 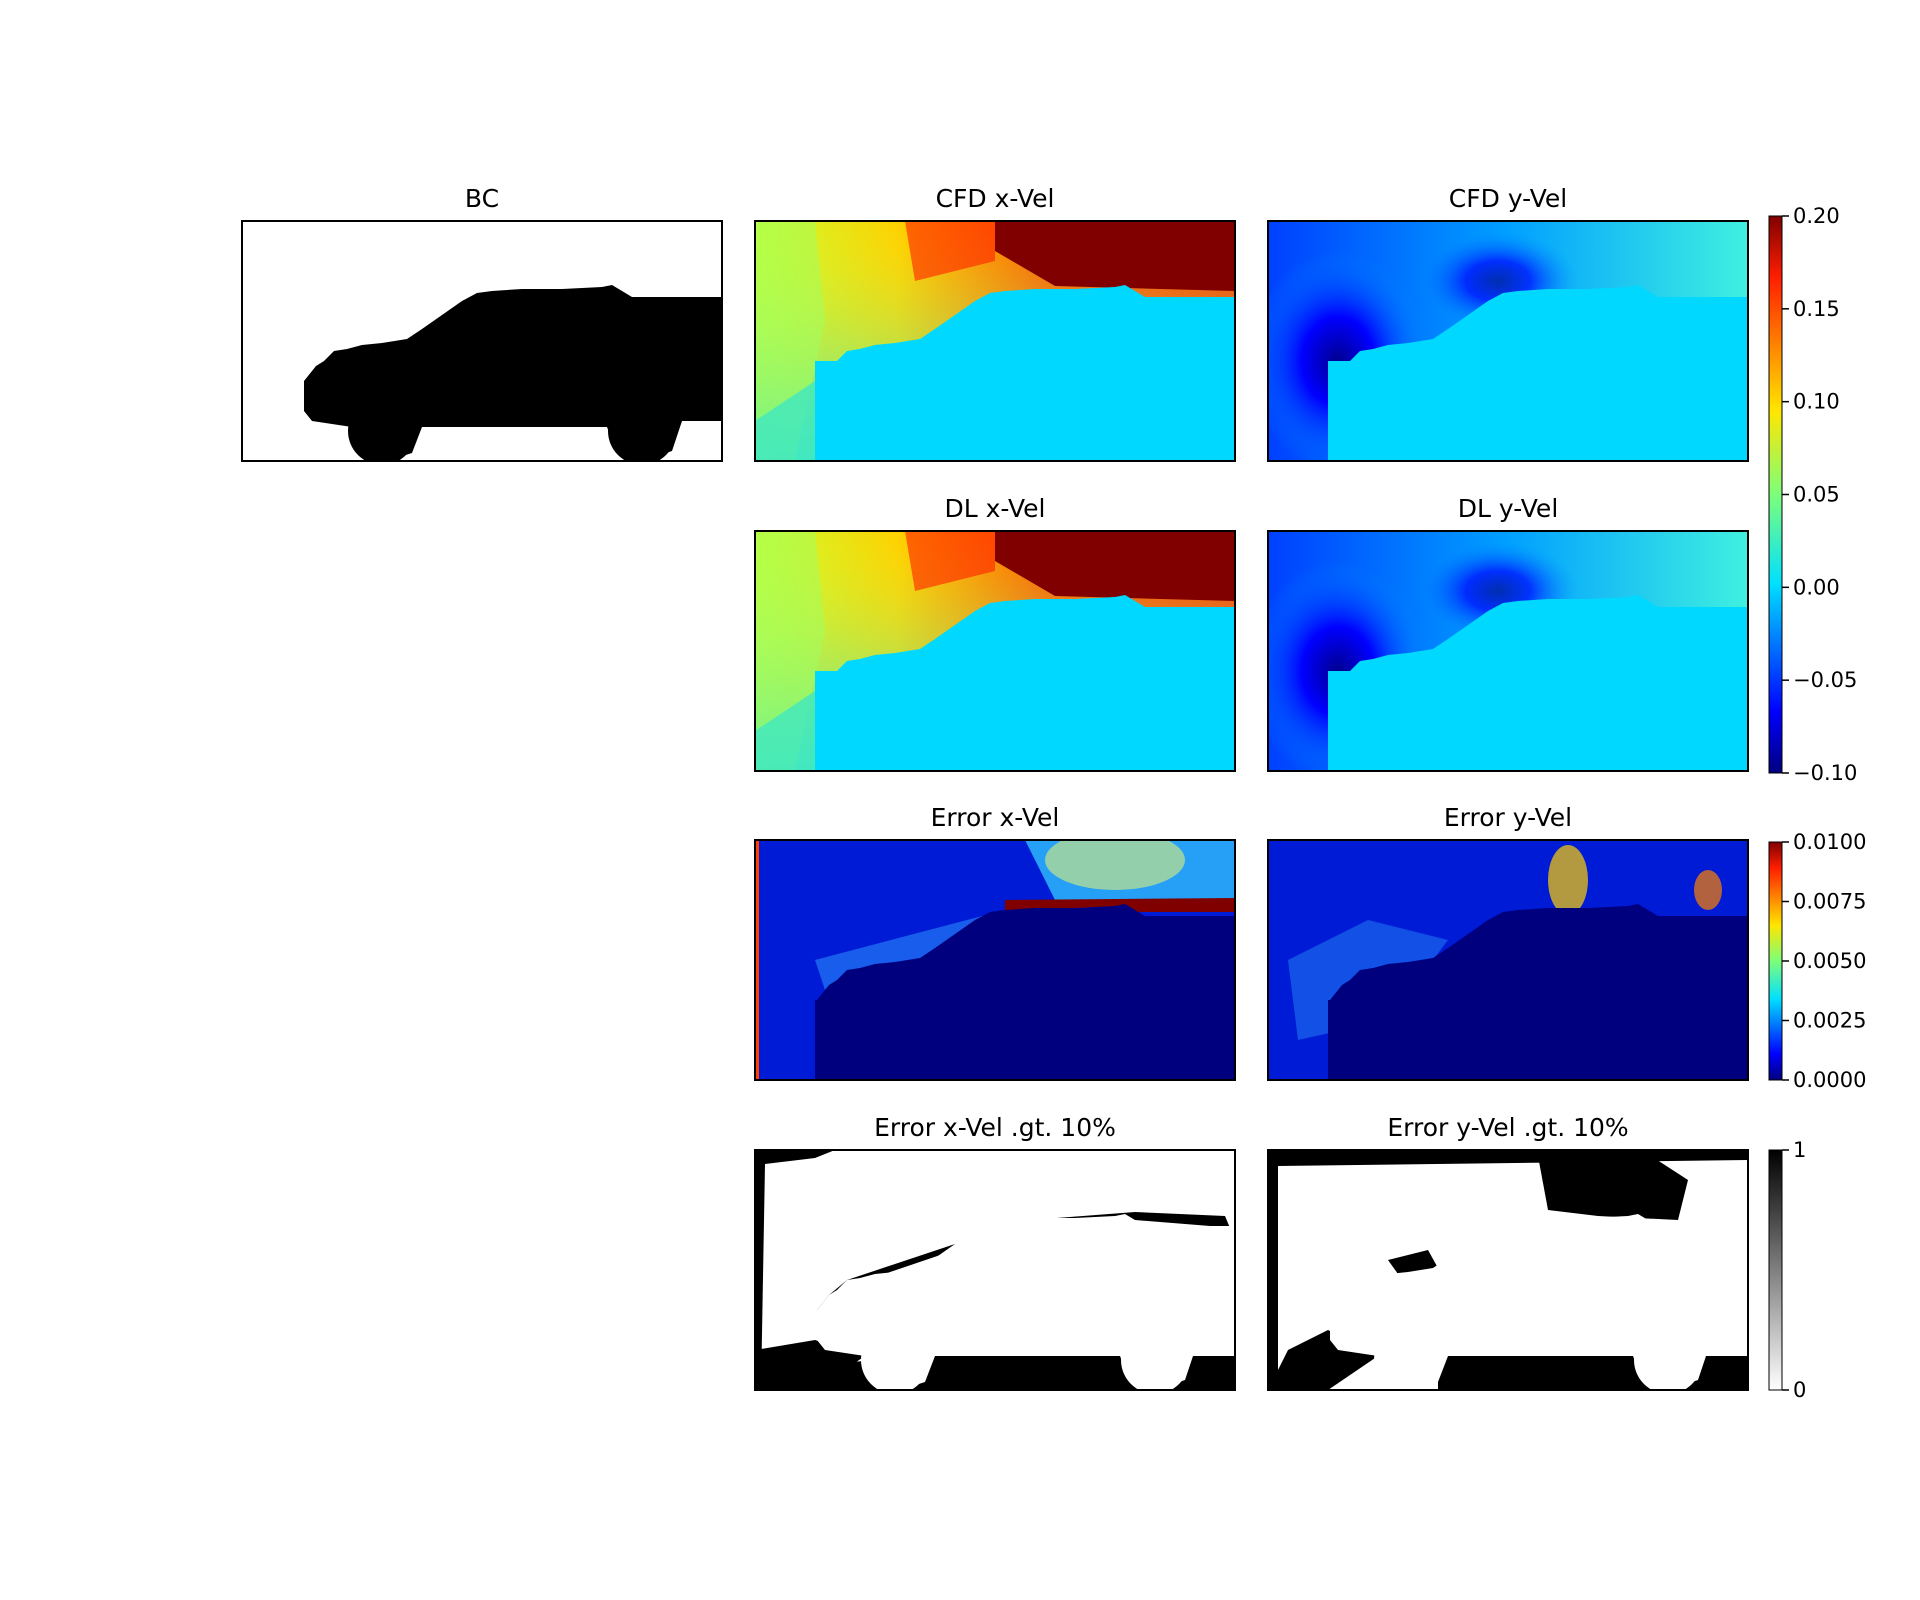 What do you see at coordinates (1816, 402) in the screenshot?
I see `colorbar-tick-label: 0.10` at bounding box center [1816, 402].